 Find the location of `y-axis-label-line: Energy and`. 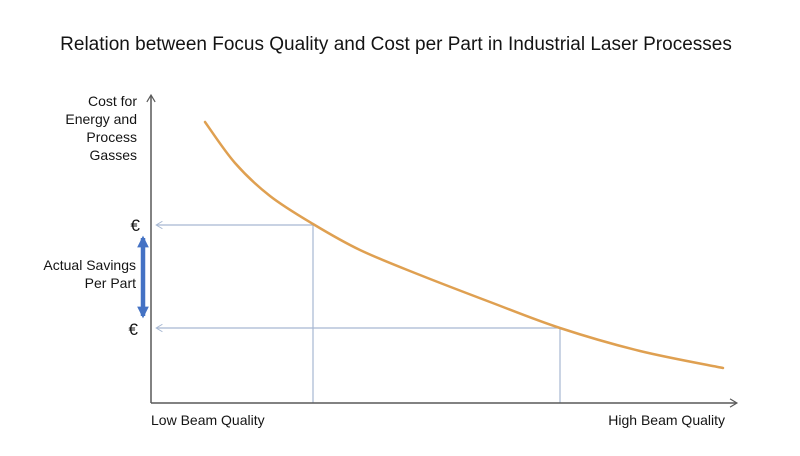

y-axis-label-line: Energy and is located at coordinates (101, 119).